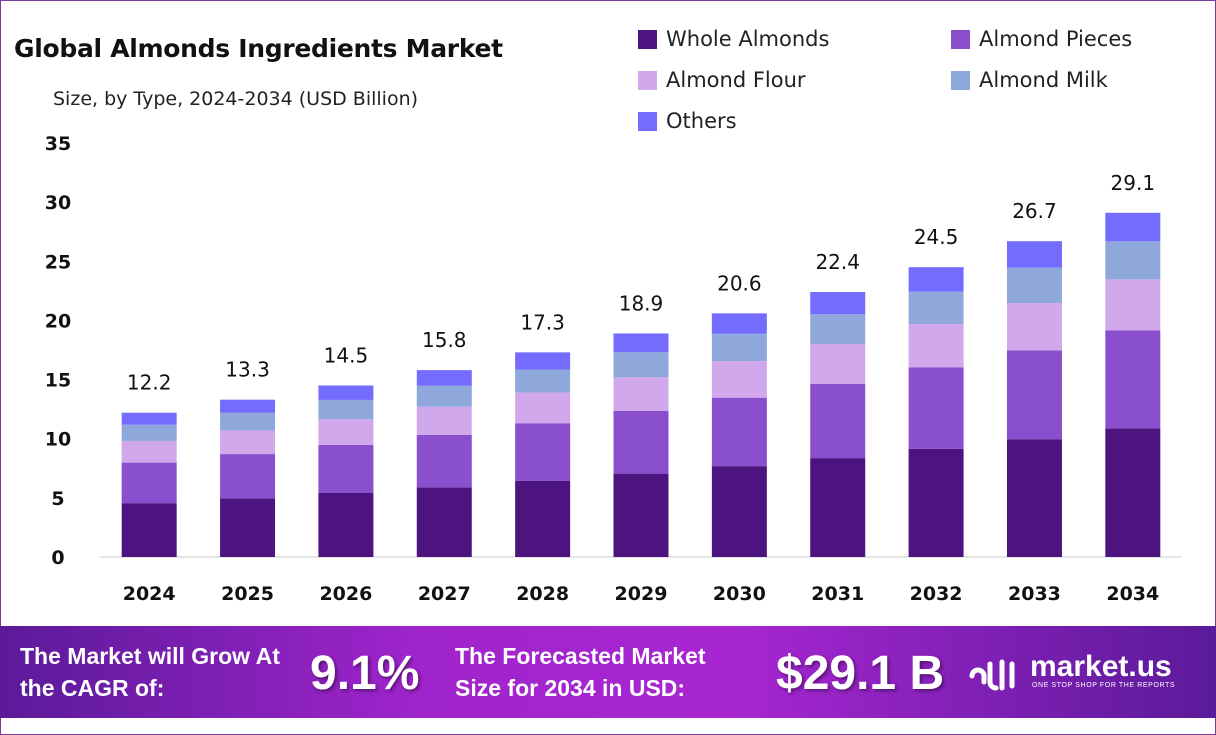 The height and width of the screenshot is (735, 1216). What do you see at coordinates (748, 39) in the screenshot?
I see `legend-label: Whole Almonds` at bounding box center [748, 39].